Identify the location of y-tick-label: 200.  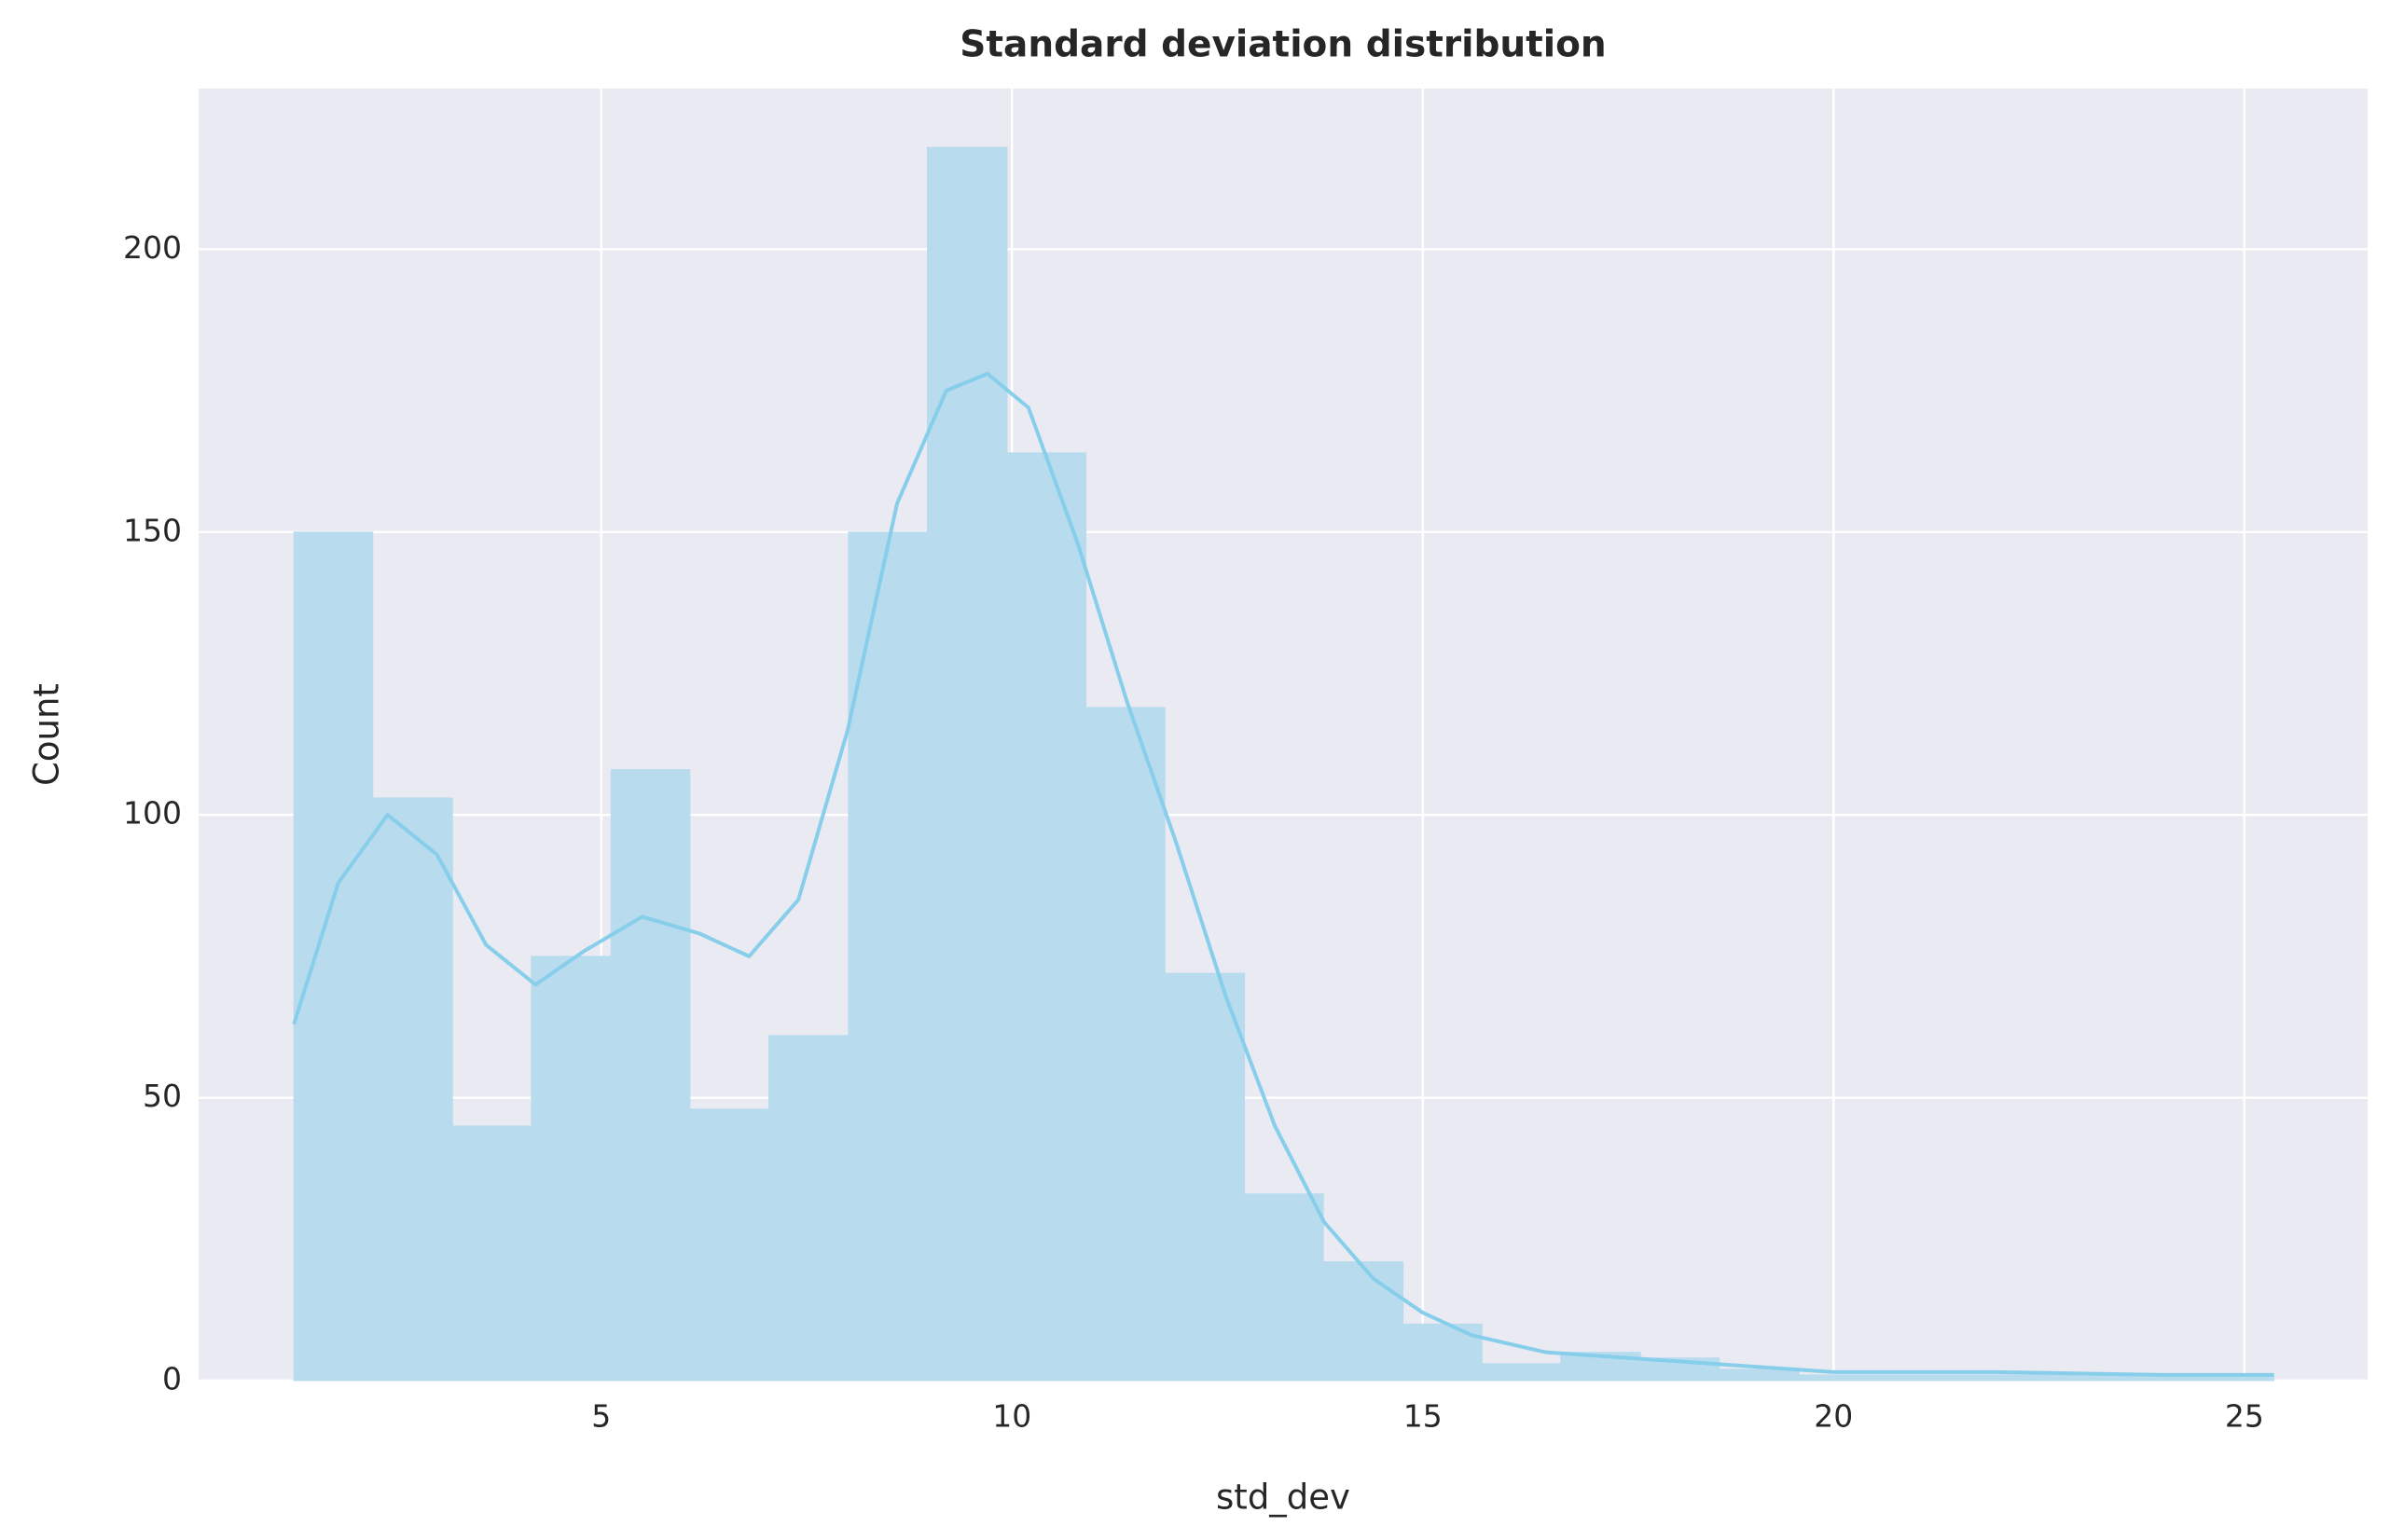
(152, 247).